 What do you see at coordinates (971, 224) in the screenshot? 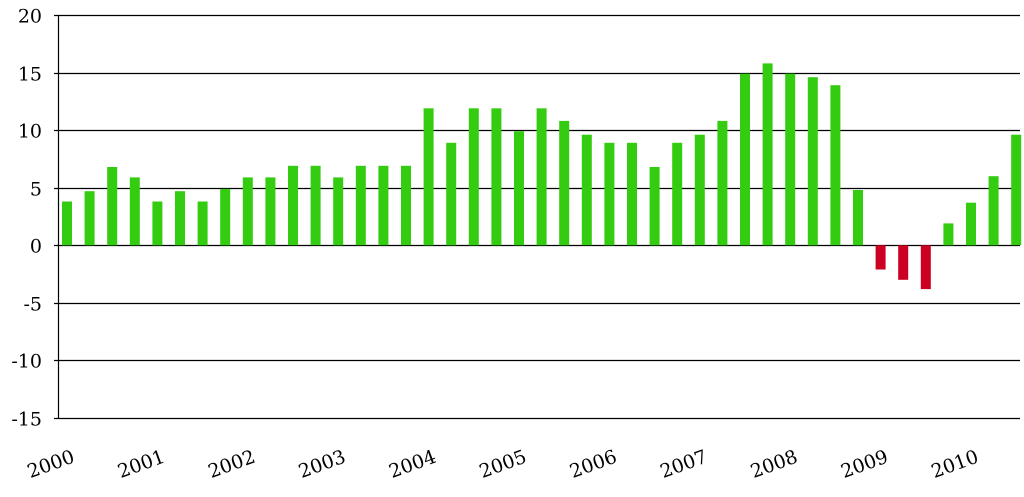
I see `bar-2010-q1` at bounding box center [971, 224].